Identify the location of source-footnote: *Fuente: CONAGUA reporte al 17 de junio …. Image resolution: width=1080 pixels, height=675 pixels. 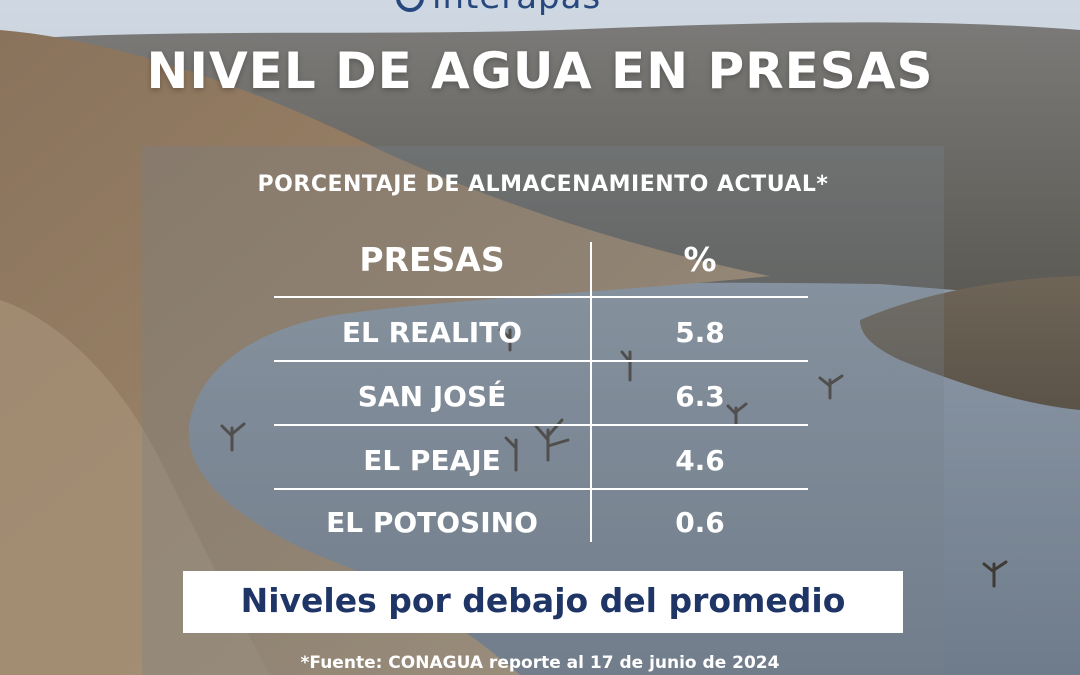
(540, 663).